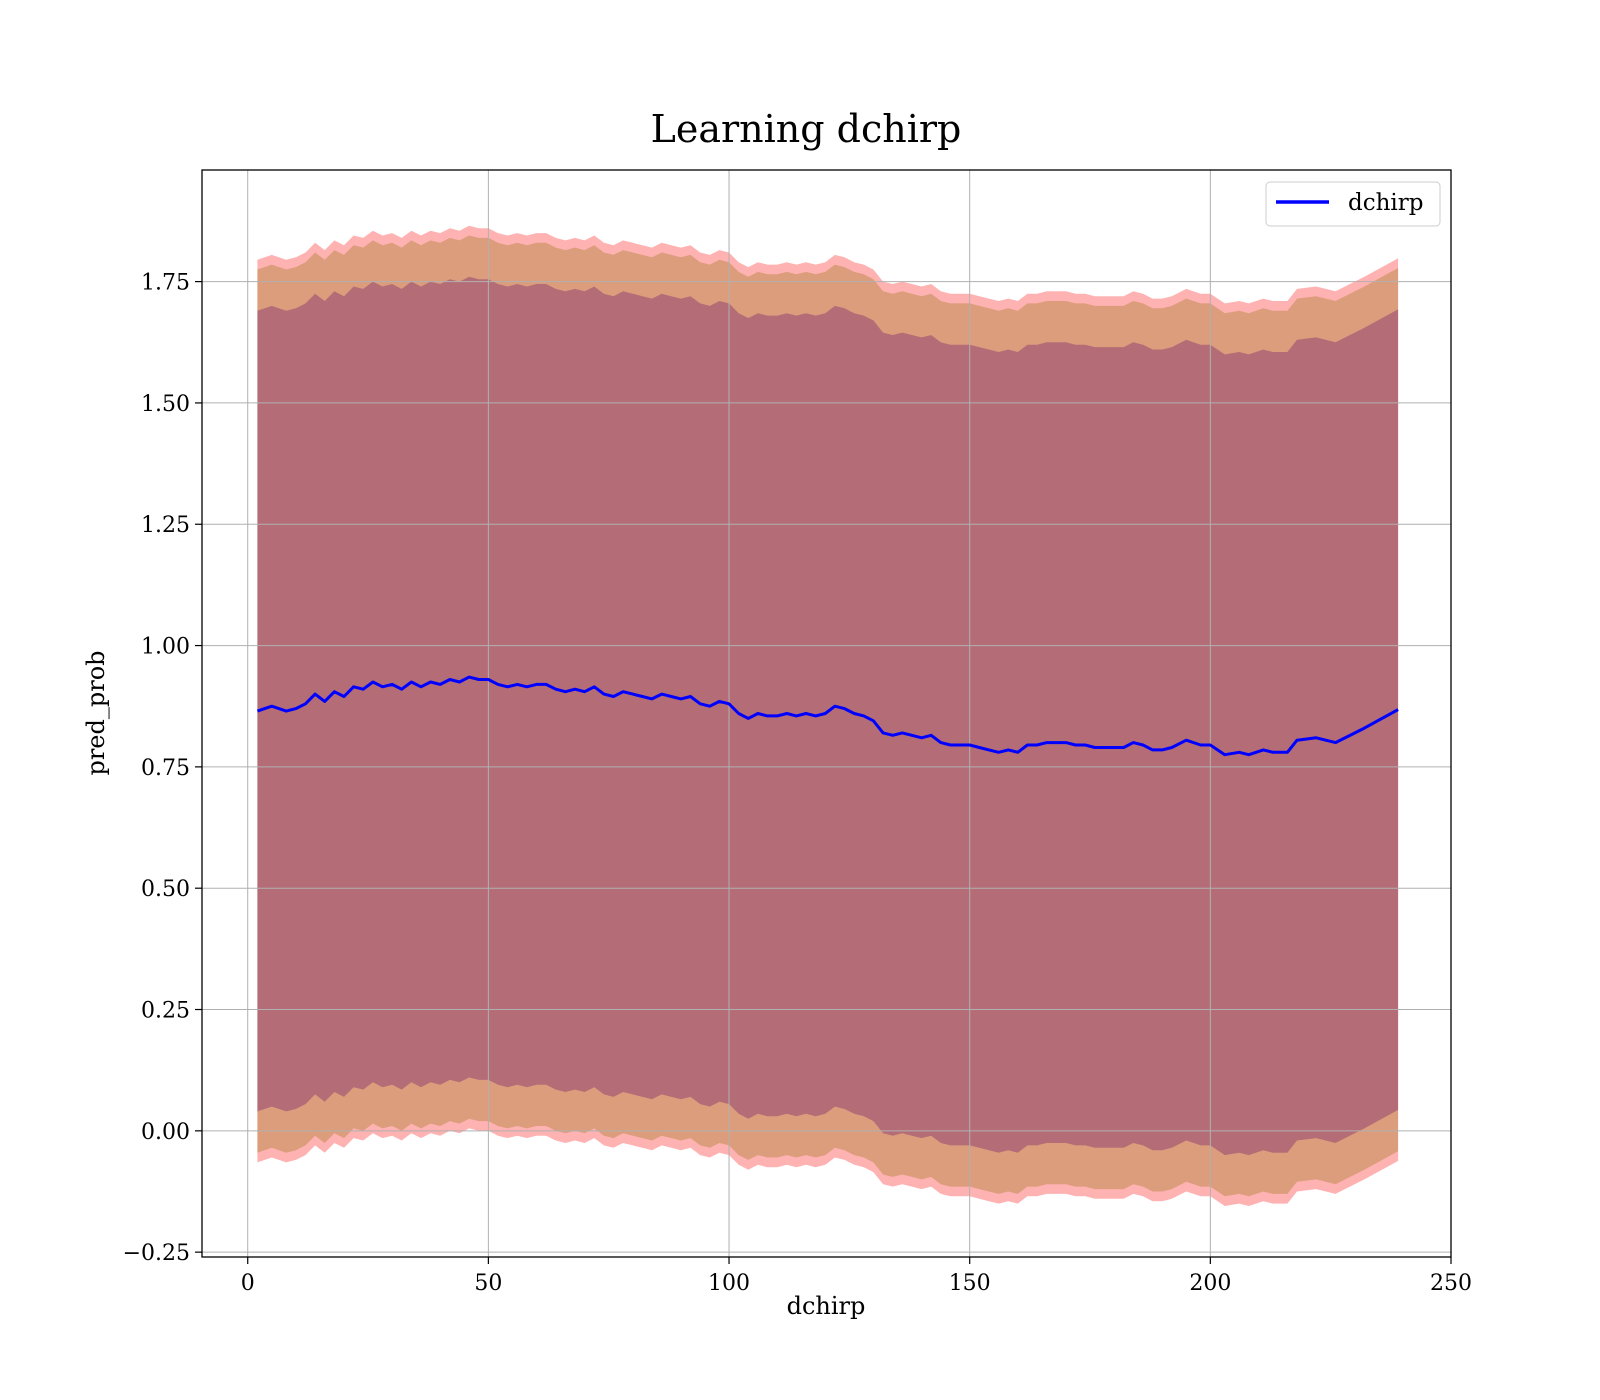 The height and width of the screenshot is (1400, 1600). Describe the element at coordinates (156, 1253) in the screenshot. I see `y-tick-label: −0.25` at that location.